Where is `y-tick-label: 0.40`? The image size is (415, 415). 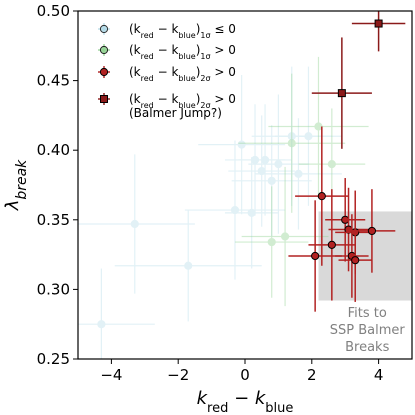 y-tick-label: 0.40 is located at coordinates (53, 150).